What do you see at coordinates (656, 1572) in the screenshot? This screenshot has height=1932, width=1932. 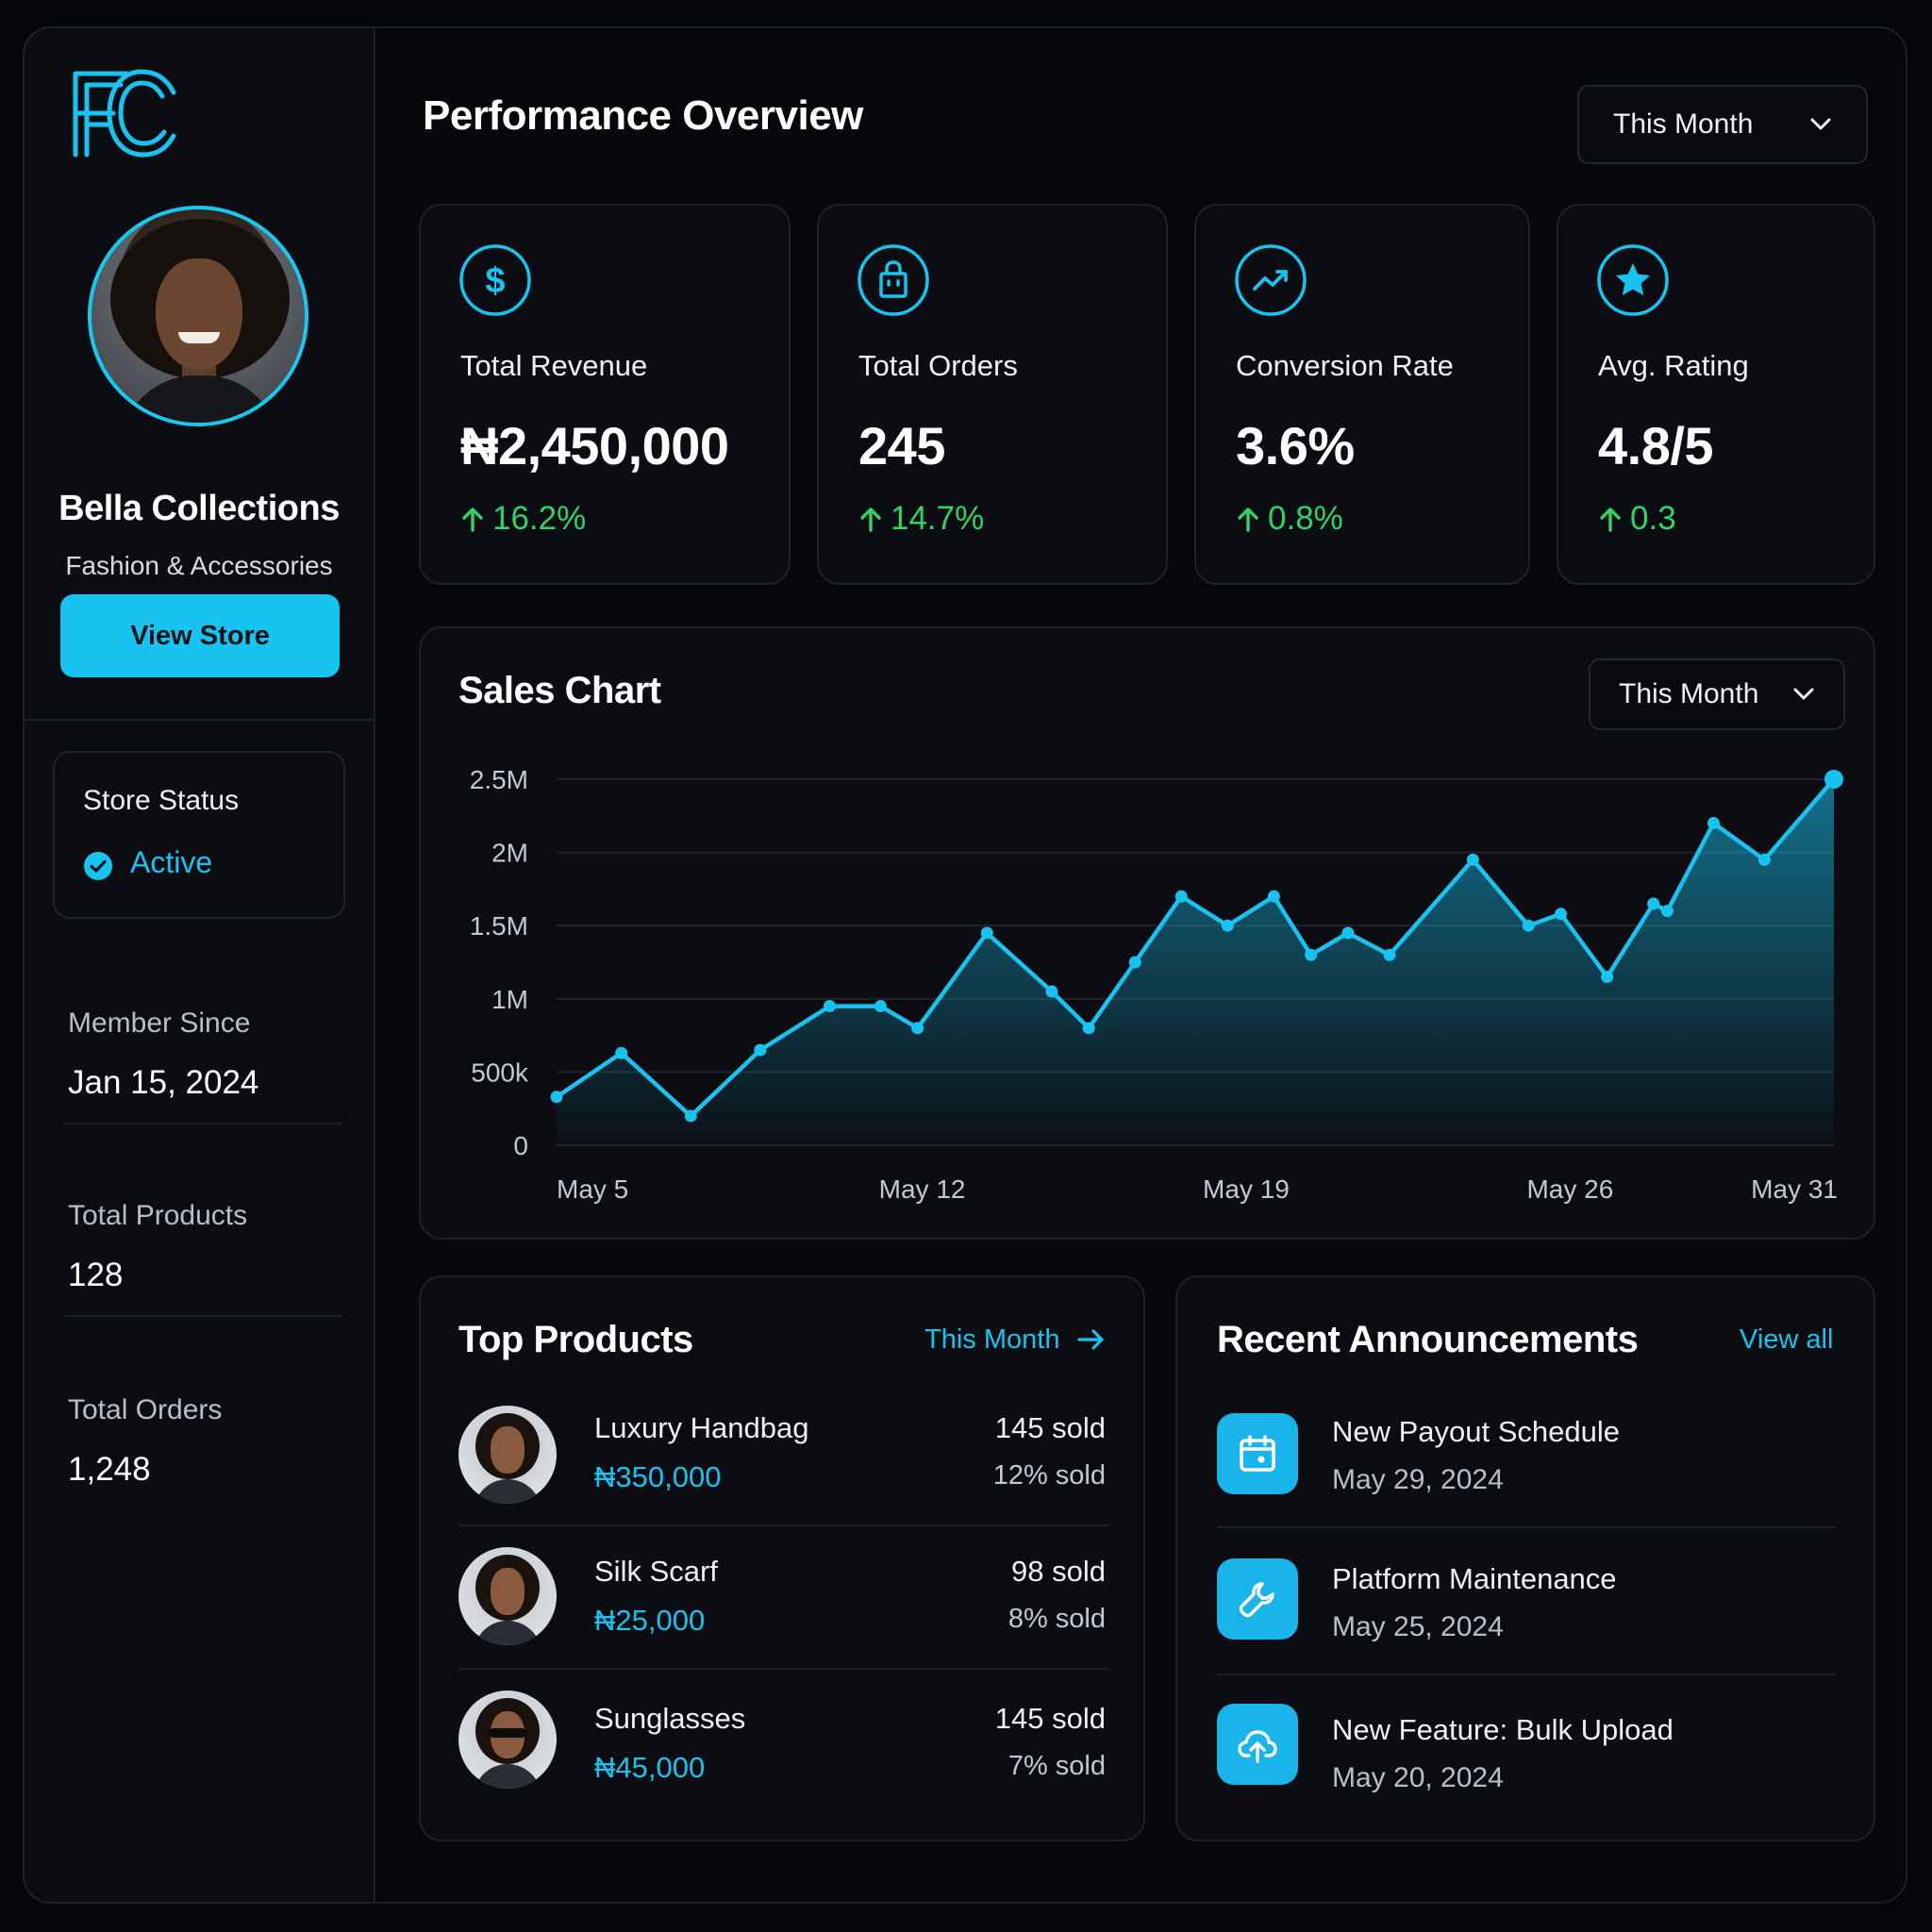 I see `product-name: Silk Scarf` at bounding box center [656, 1572].